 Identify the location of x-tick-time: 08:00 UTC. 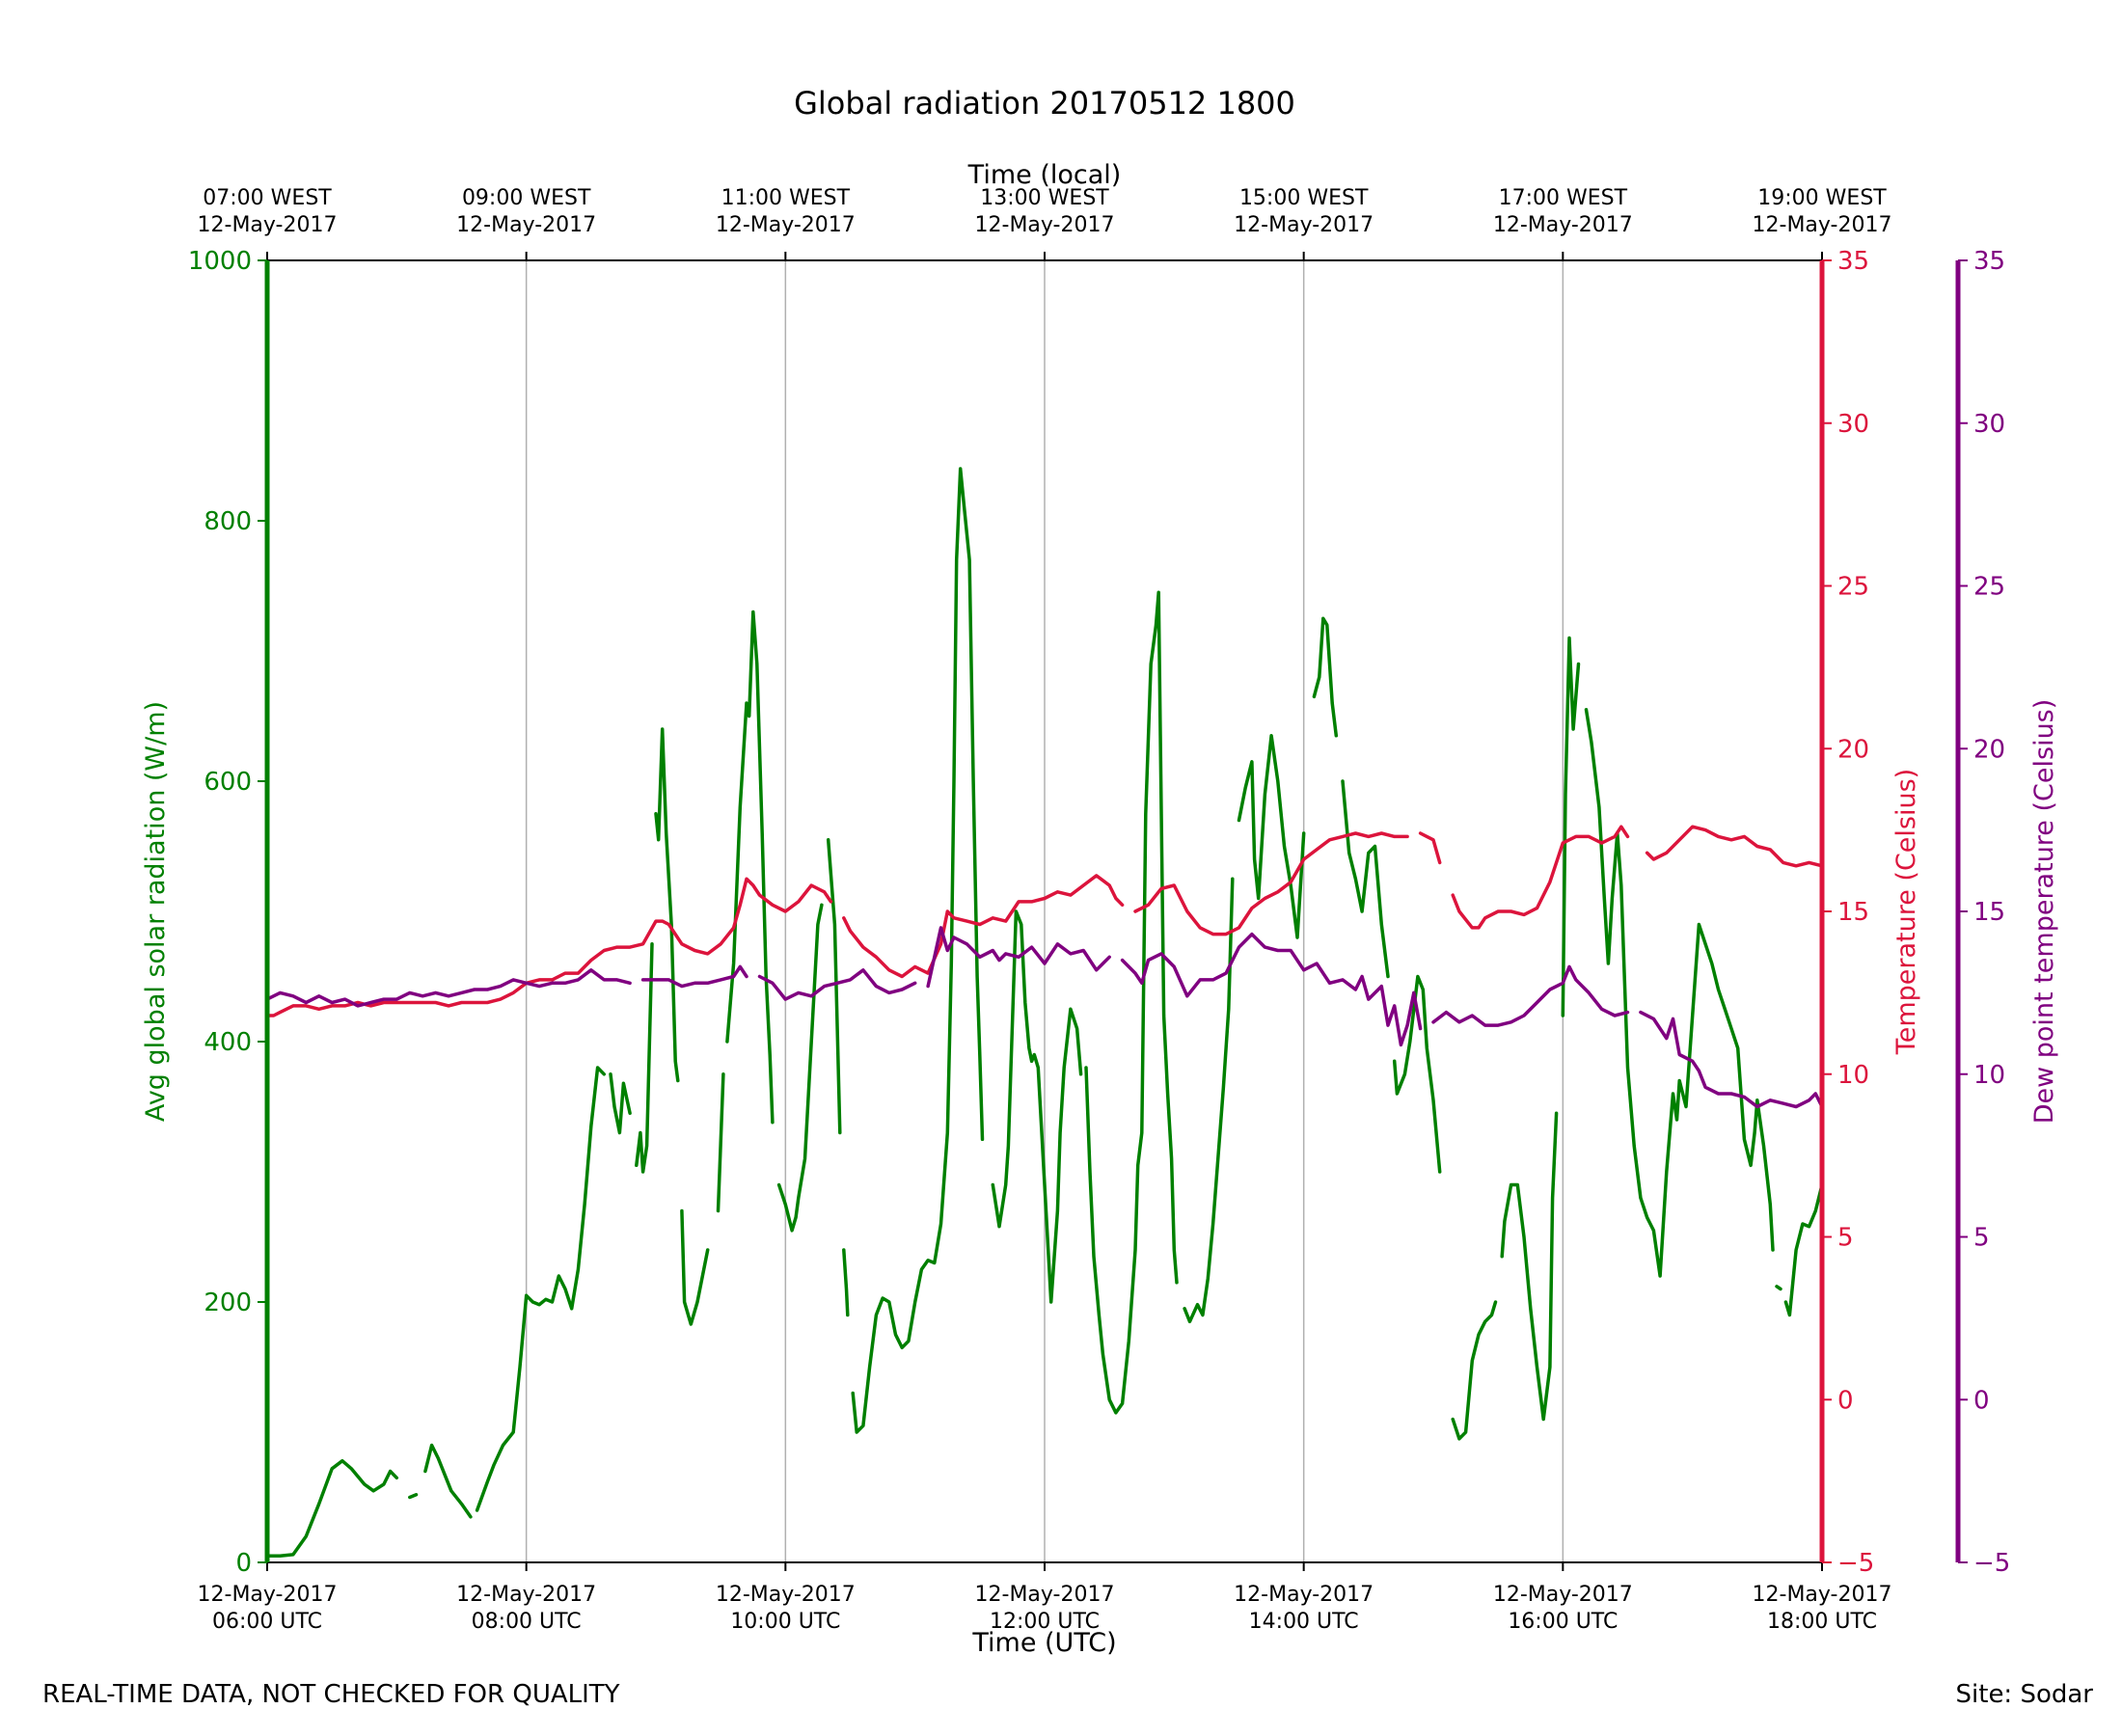
(527, 1622).